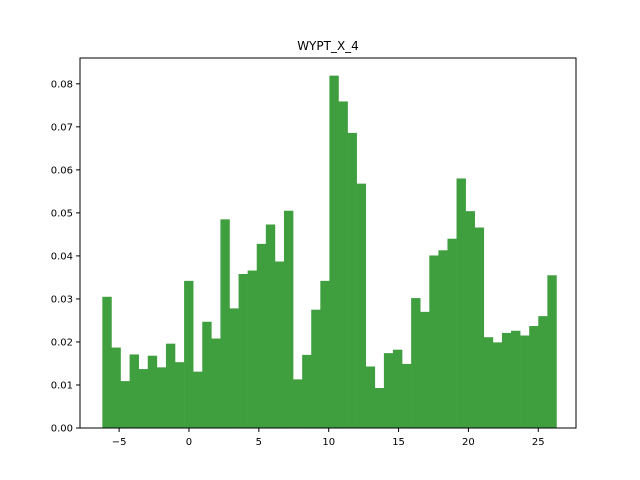  I want to click on y-tick-label: 0.03, so click(62, 299).